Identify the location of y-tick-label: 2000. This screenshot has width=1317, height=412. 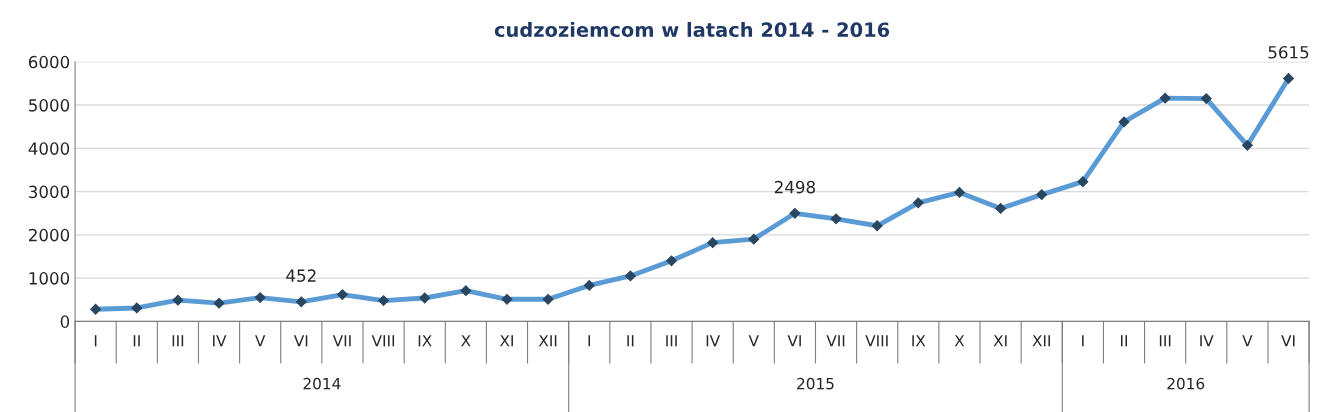
(49, 235).